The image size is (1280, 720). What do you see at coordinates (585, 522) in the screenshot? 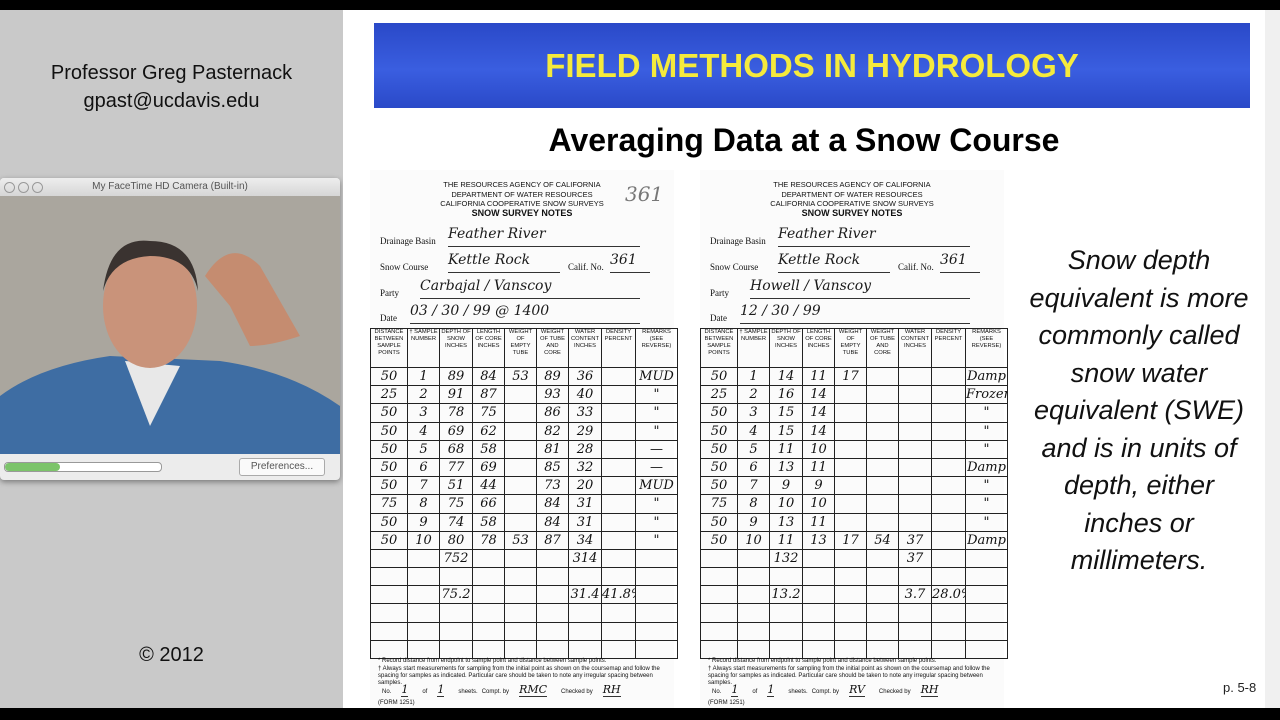
I see `table-cell: 31` at bounding box center [585, 522].